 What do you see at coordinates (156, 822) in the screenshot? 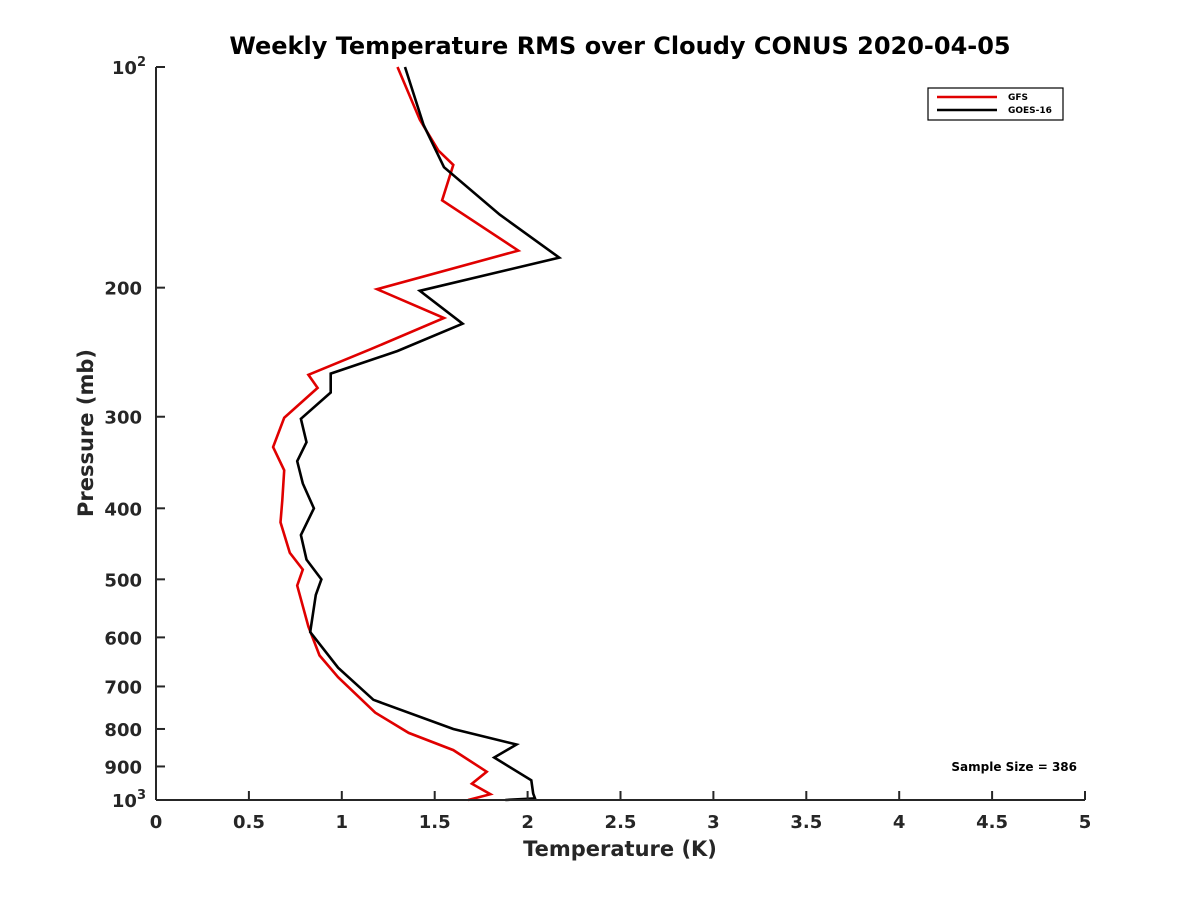
I see `x-tick-label: 0` at bounding box center [156, 822].